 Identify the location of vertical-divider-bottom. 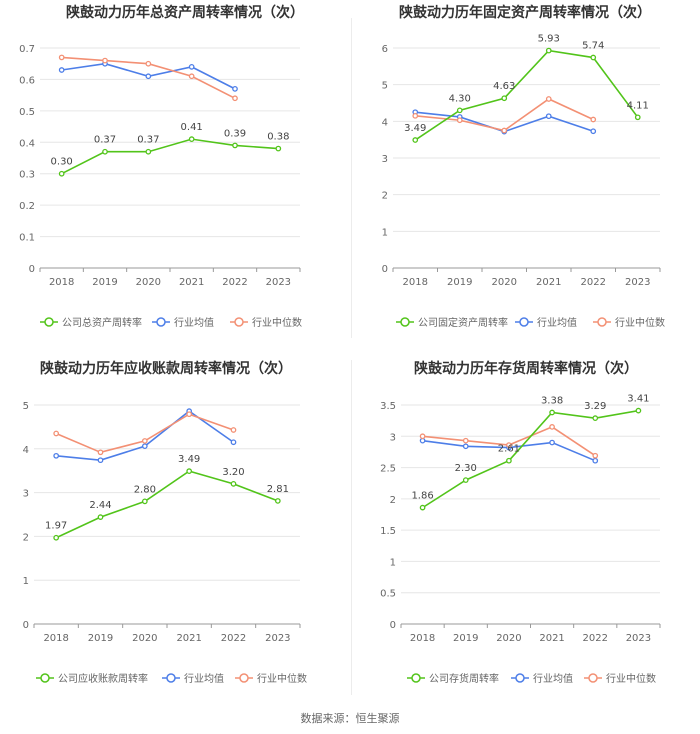
(351, 527).